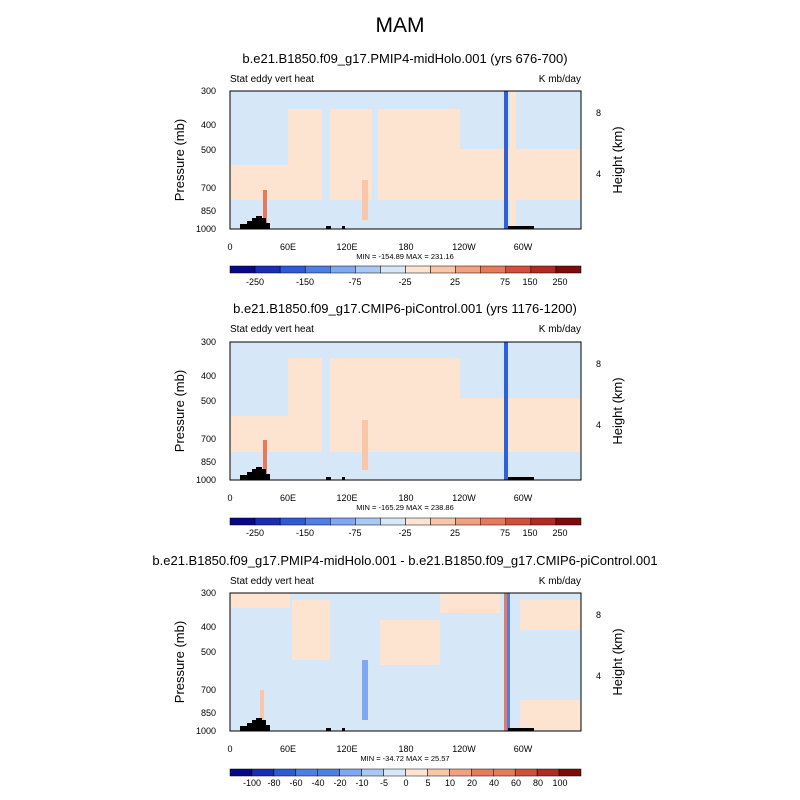  I want to click on panel-2-cb-label-2: -150, so click(305, 533).